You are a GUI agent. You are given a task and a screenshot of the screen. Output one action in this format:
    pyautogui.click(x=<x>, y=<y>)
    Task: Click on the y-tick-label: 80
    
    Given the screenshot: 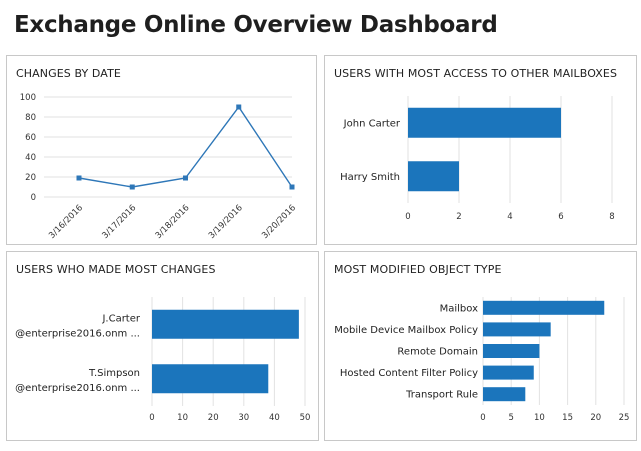 What is the action you would take?
    pyautogui.click(x=30, y=118)
    